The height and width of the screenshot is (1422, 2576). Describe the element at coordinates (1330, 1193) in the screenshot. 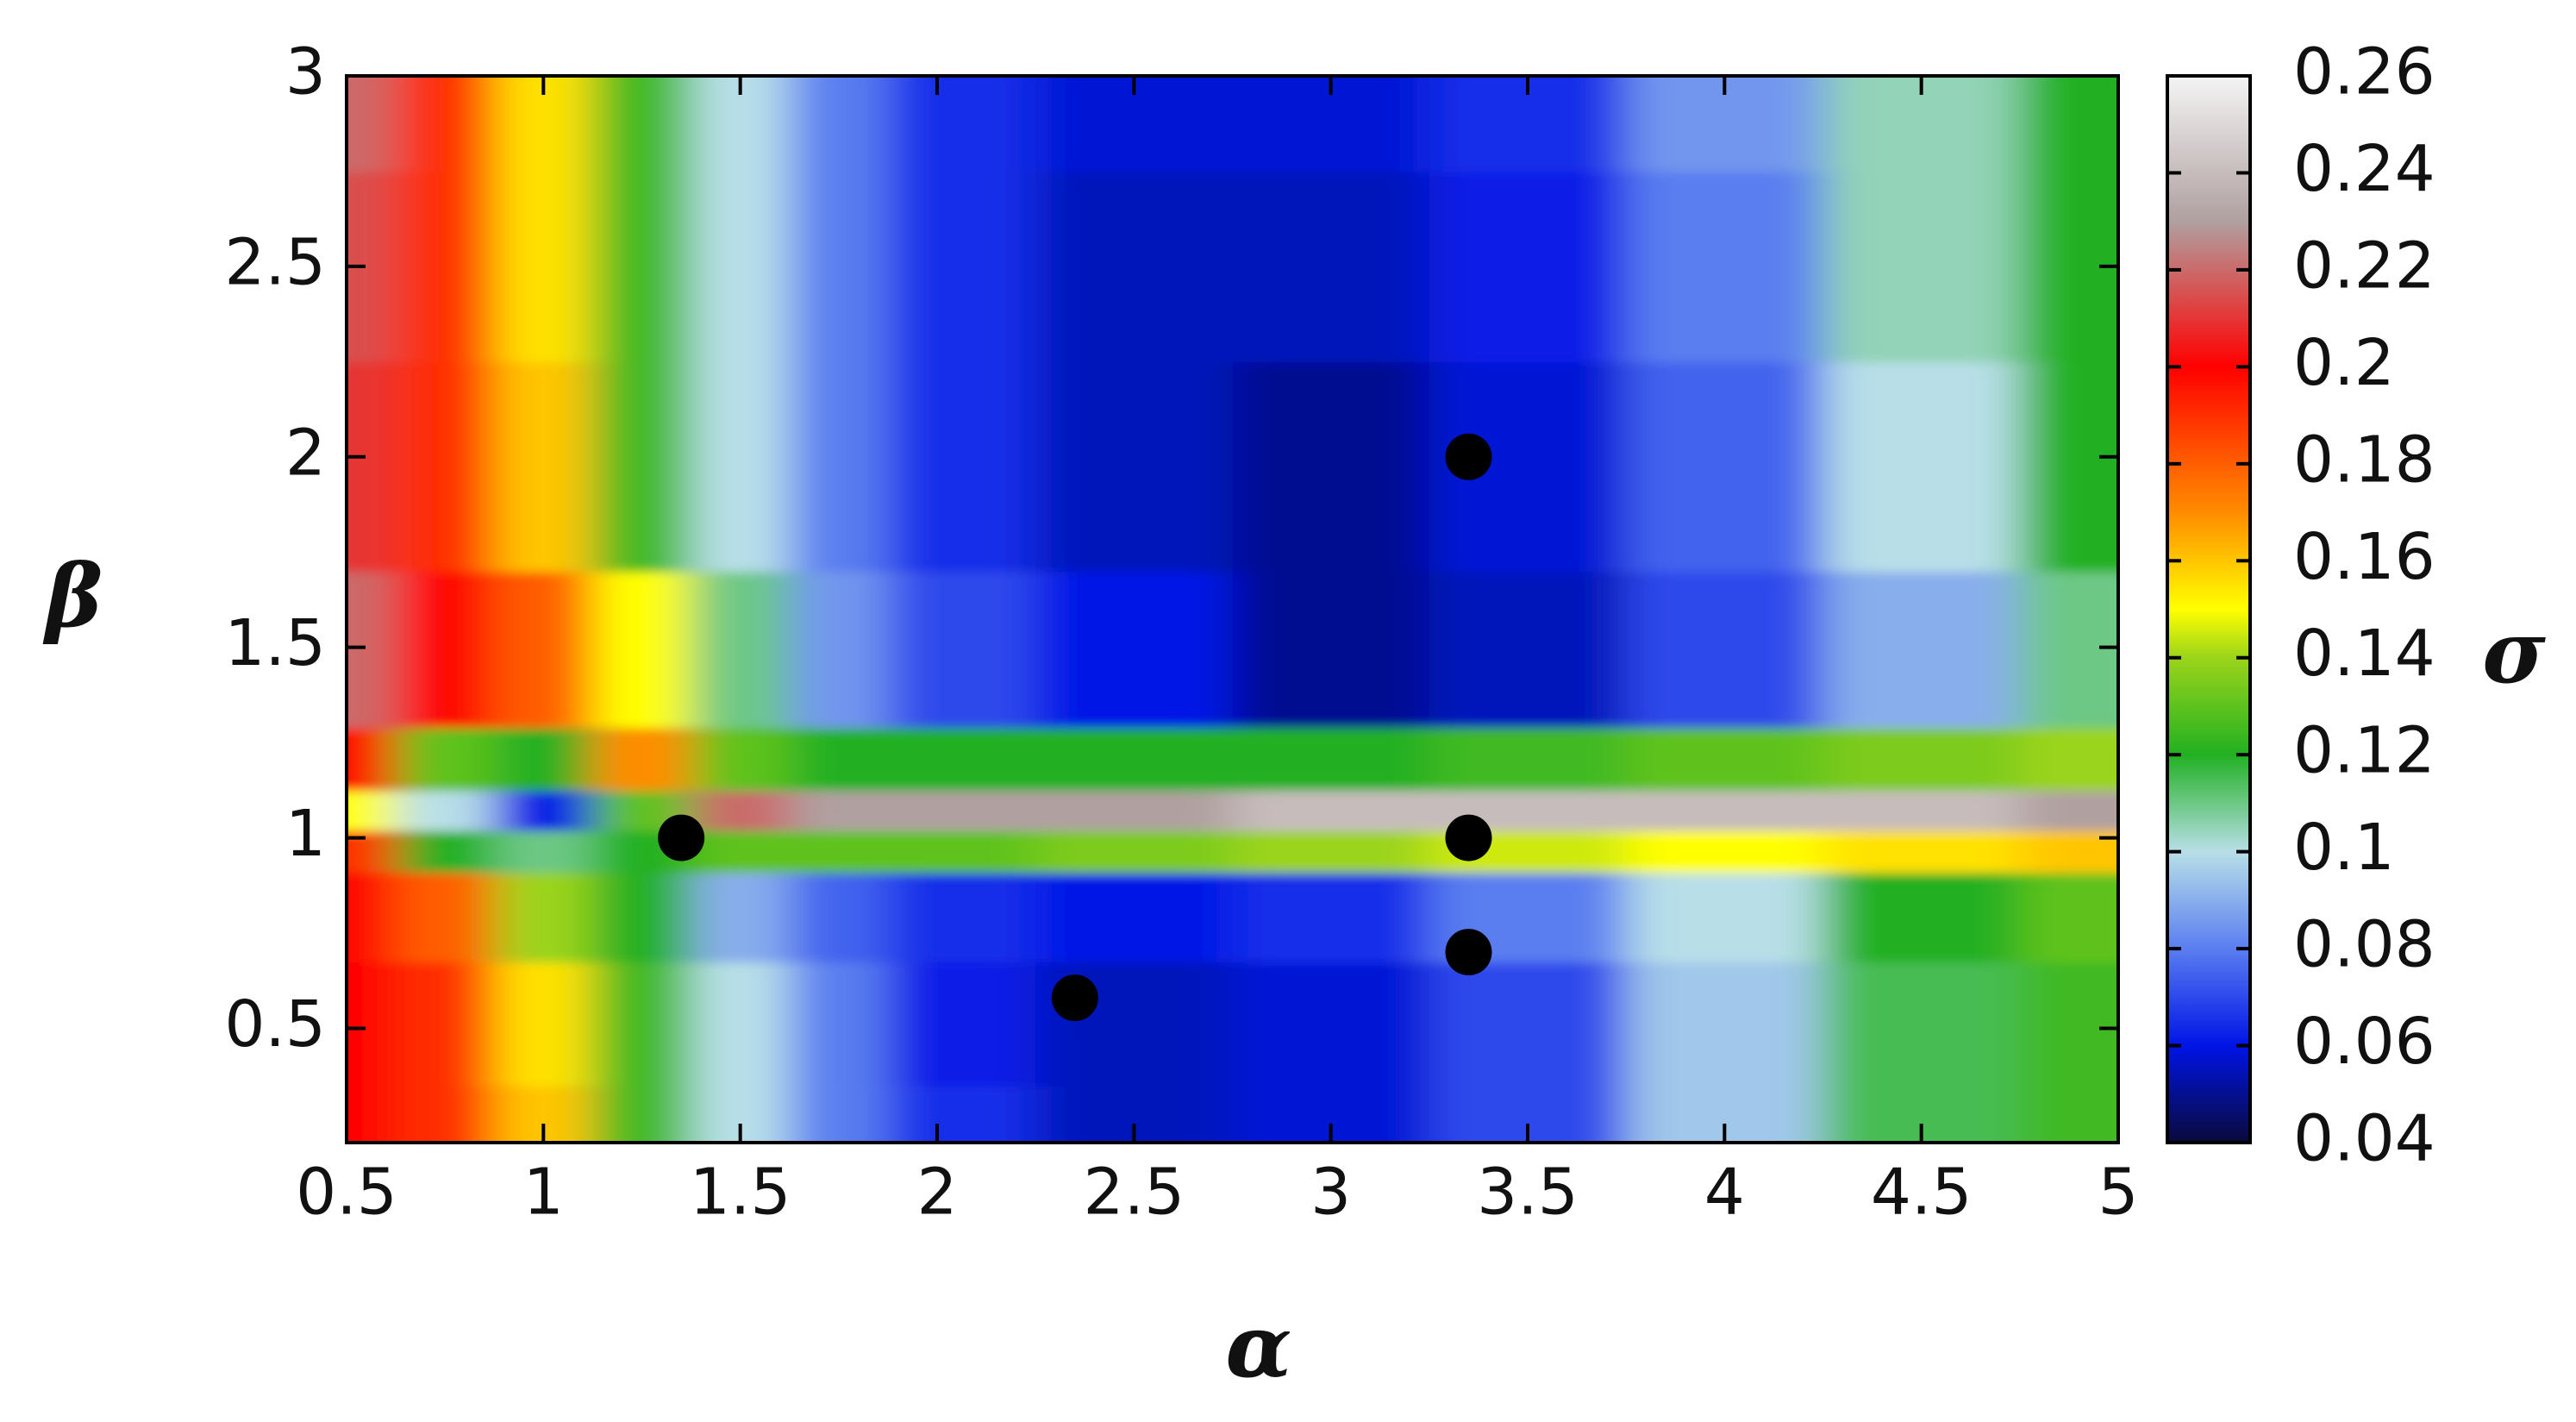

I see `x-tick-label: 3` at that location.